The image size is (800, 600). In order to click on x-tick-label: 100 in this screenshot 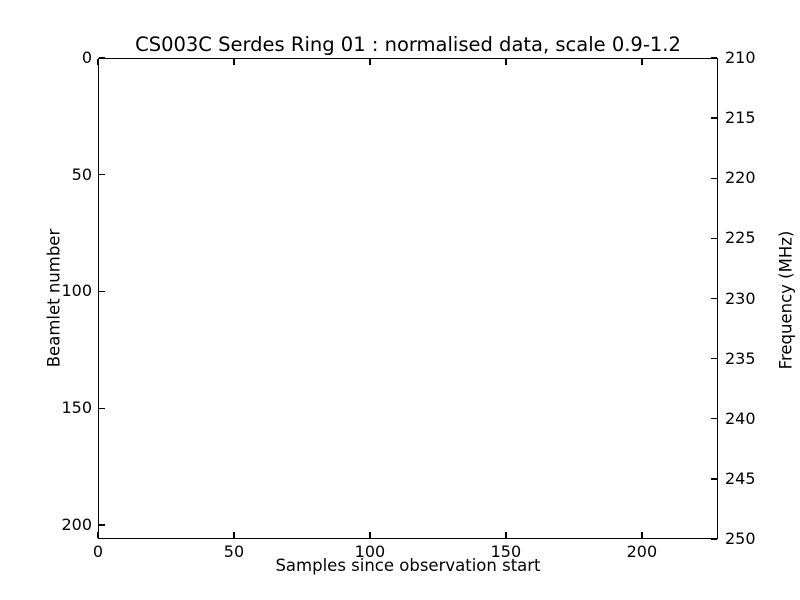, I will do `click(370, 551)`.